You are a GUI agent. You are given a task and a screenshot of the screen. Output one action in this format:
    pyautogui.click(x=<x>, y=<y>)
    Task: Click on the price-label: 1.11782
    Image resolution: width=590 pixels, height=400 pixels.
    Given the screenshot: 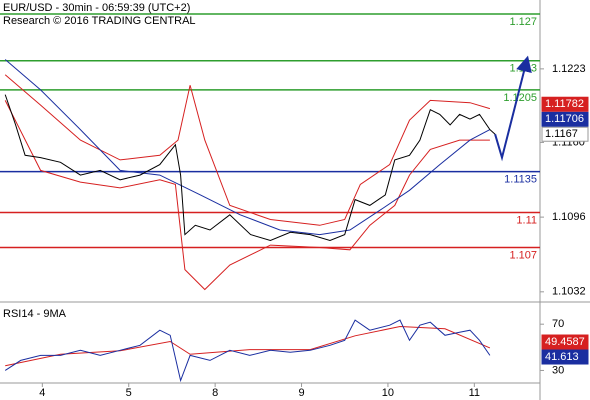 What is the action you would take?
    pyautogui.click(x=564, y=104)
    